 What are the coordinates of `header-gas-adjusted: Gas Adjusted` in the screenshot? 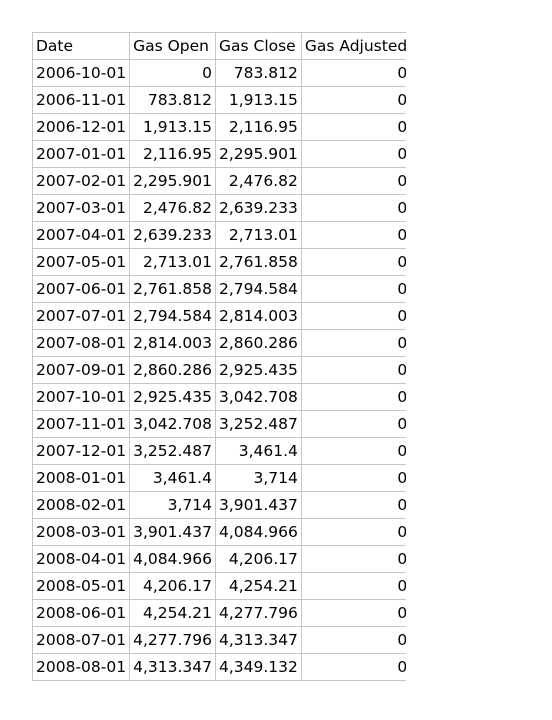 It's located at (353, 46).